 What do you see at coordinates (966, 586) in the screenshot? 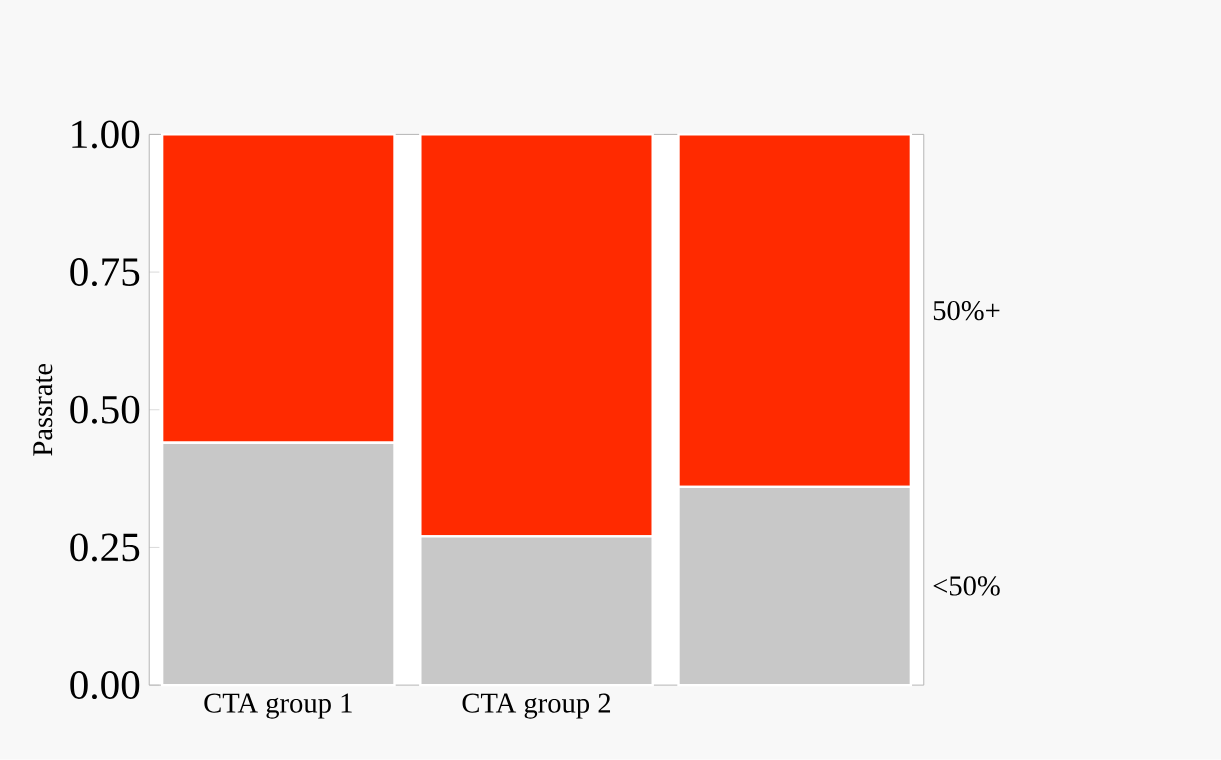
I see `series-label: <50%` at bounding box center [966, 586].